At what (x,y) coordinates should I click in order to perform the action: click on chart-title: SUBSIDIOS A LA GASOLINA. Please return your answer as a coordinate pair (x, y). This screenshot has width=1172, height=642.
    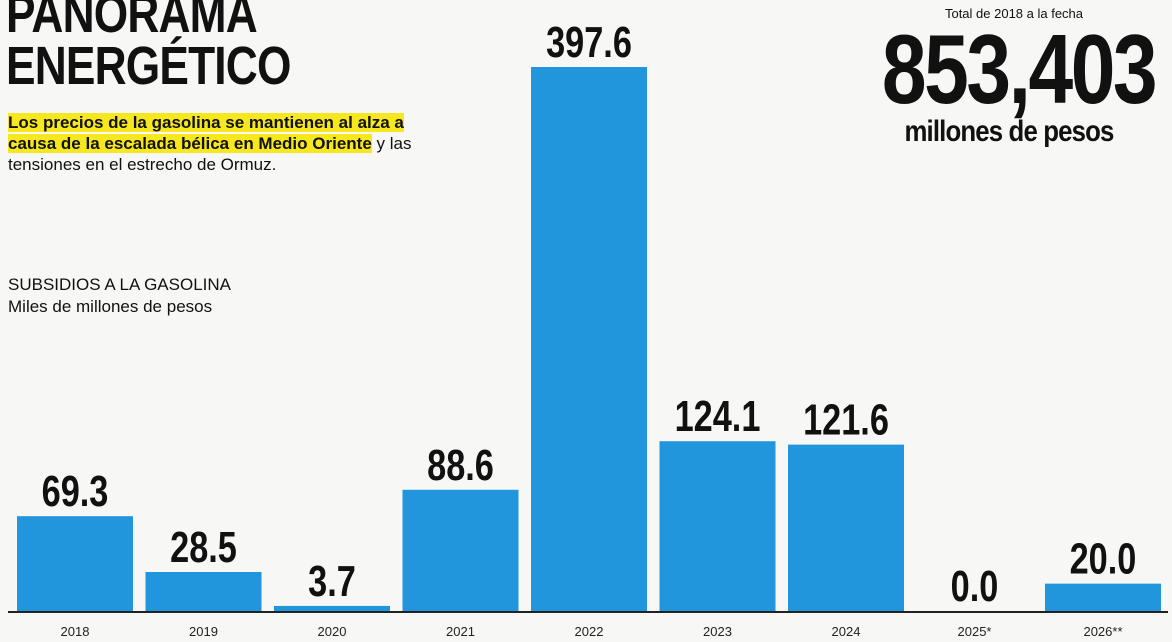
    Looking at the image, I should click on (119, 284).